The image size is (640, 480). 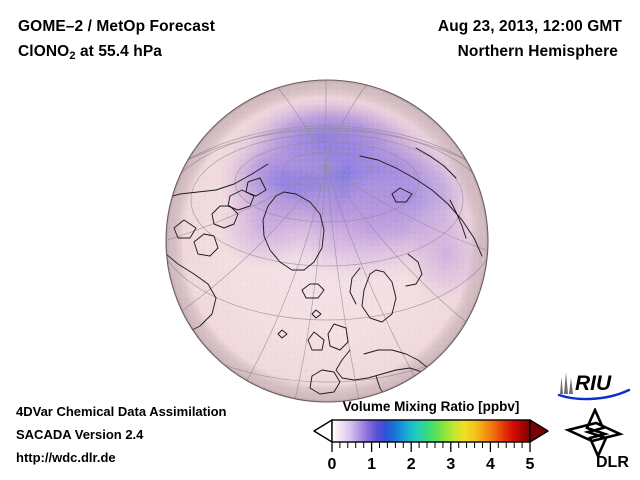 I want to click on colorbar-extend-low, so click(x=323, y=431).